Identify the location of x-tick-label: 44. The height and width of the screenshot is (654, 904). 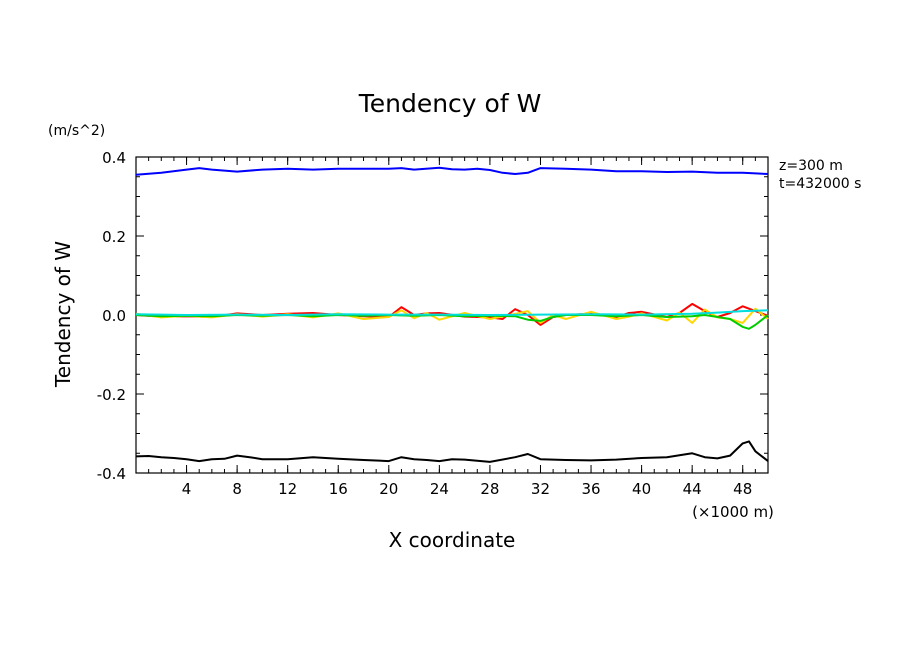
(692, 489).